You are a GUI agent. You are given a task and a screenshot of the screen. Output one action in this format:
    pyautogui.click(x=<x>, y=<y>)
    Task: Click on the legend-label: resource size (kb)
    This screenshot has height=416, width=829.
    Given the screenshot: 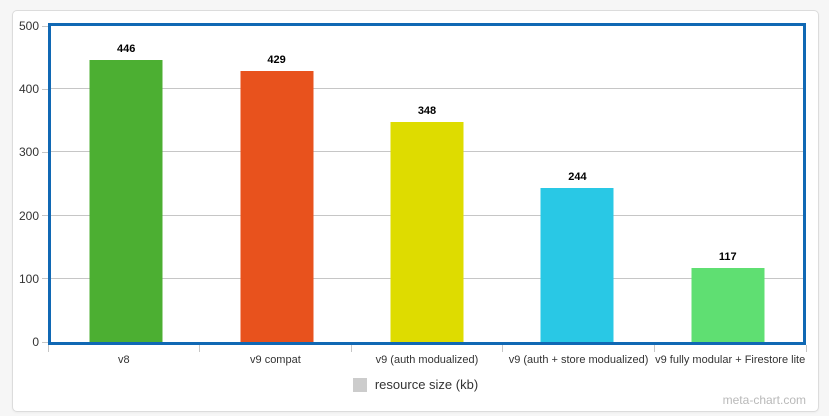 What is the action you would take?
    pyautogui.click(x=426, y=384)
    